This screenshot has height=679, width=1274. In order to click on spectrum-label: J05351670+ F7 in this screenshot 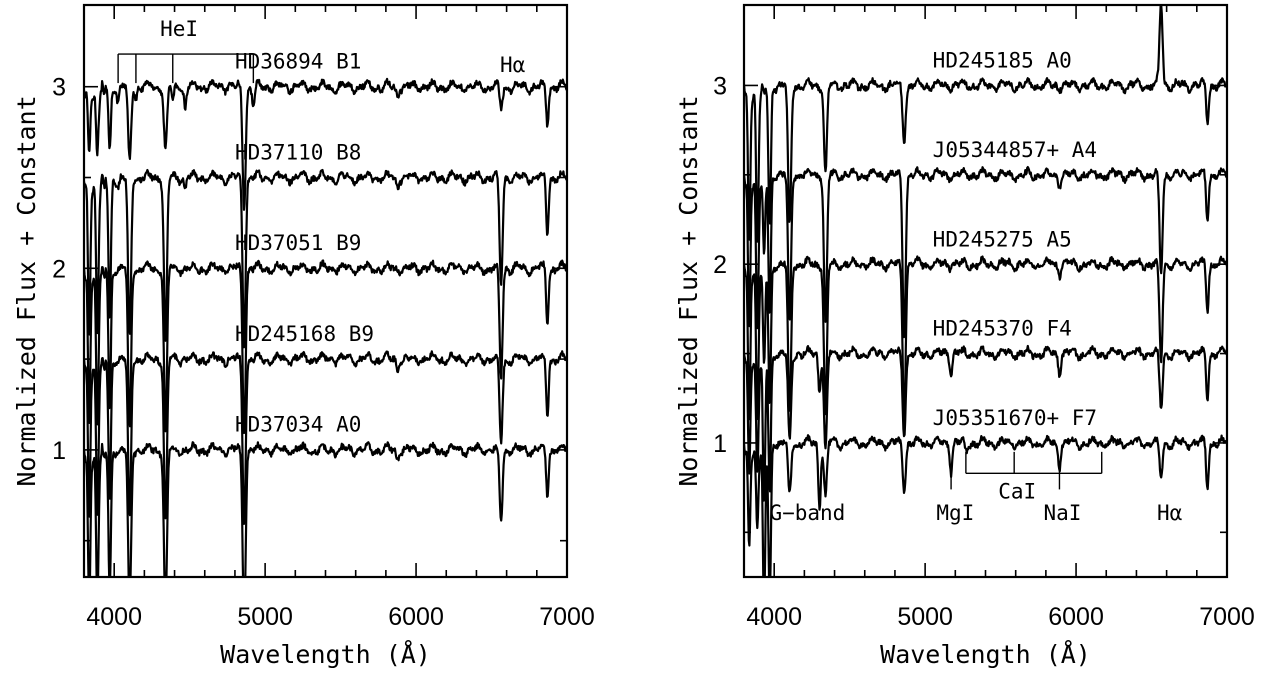, I will do `click(1015, 418)`.